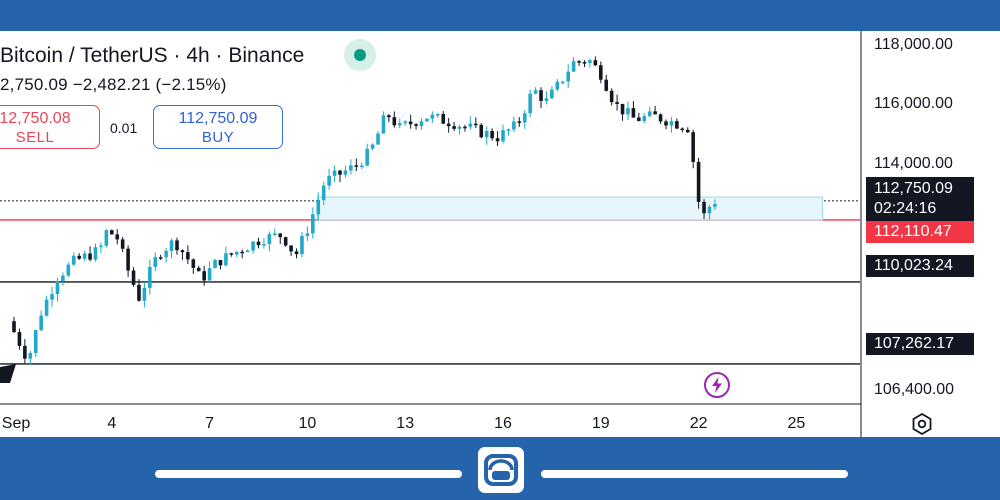 The width and height of the screenshot is (1000, 500). What do you see at coordinates (698, 423) in the screenshot?
I see `time-tick-label: 22` at bounding box center [698, 423].